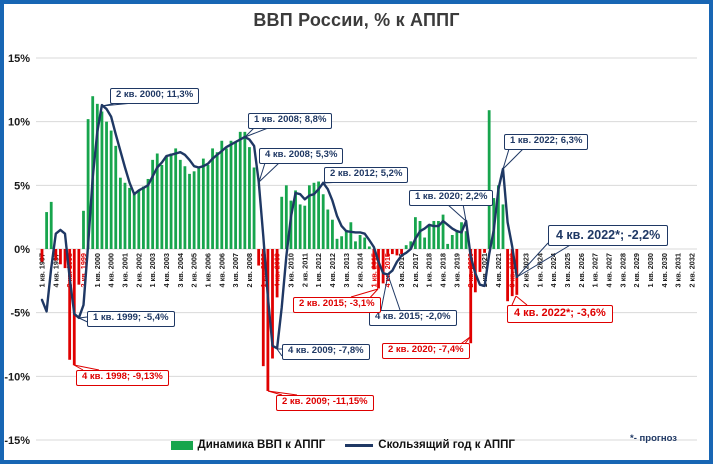 This screenshot has width=713, height=464. What do you see at coordinates (456, 270) in the screenshot?
I see `x-tick-label: 3 кв. 2019` at bounding box center [456, 270].